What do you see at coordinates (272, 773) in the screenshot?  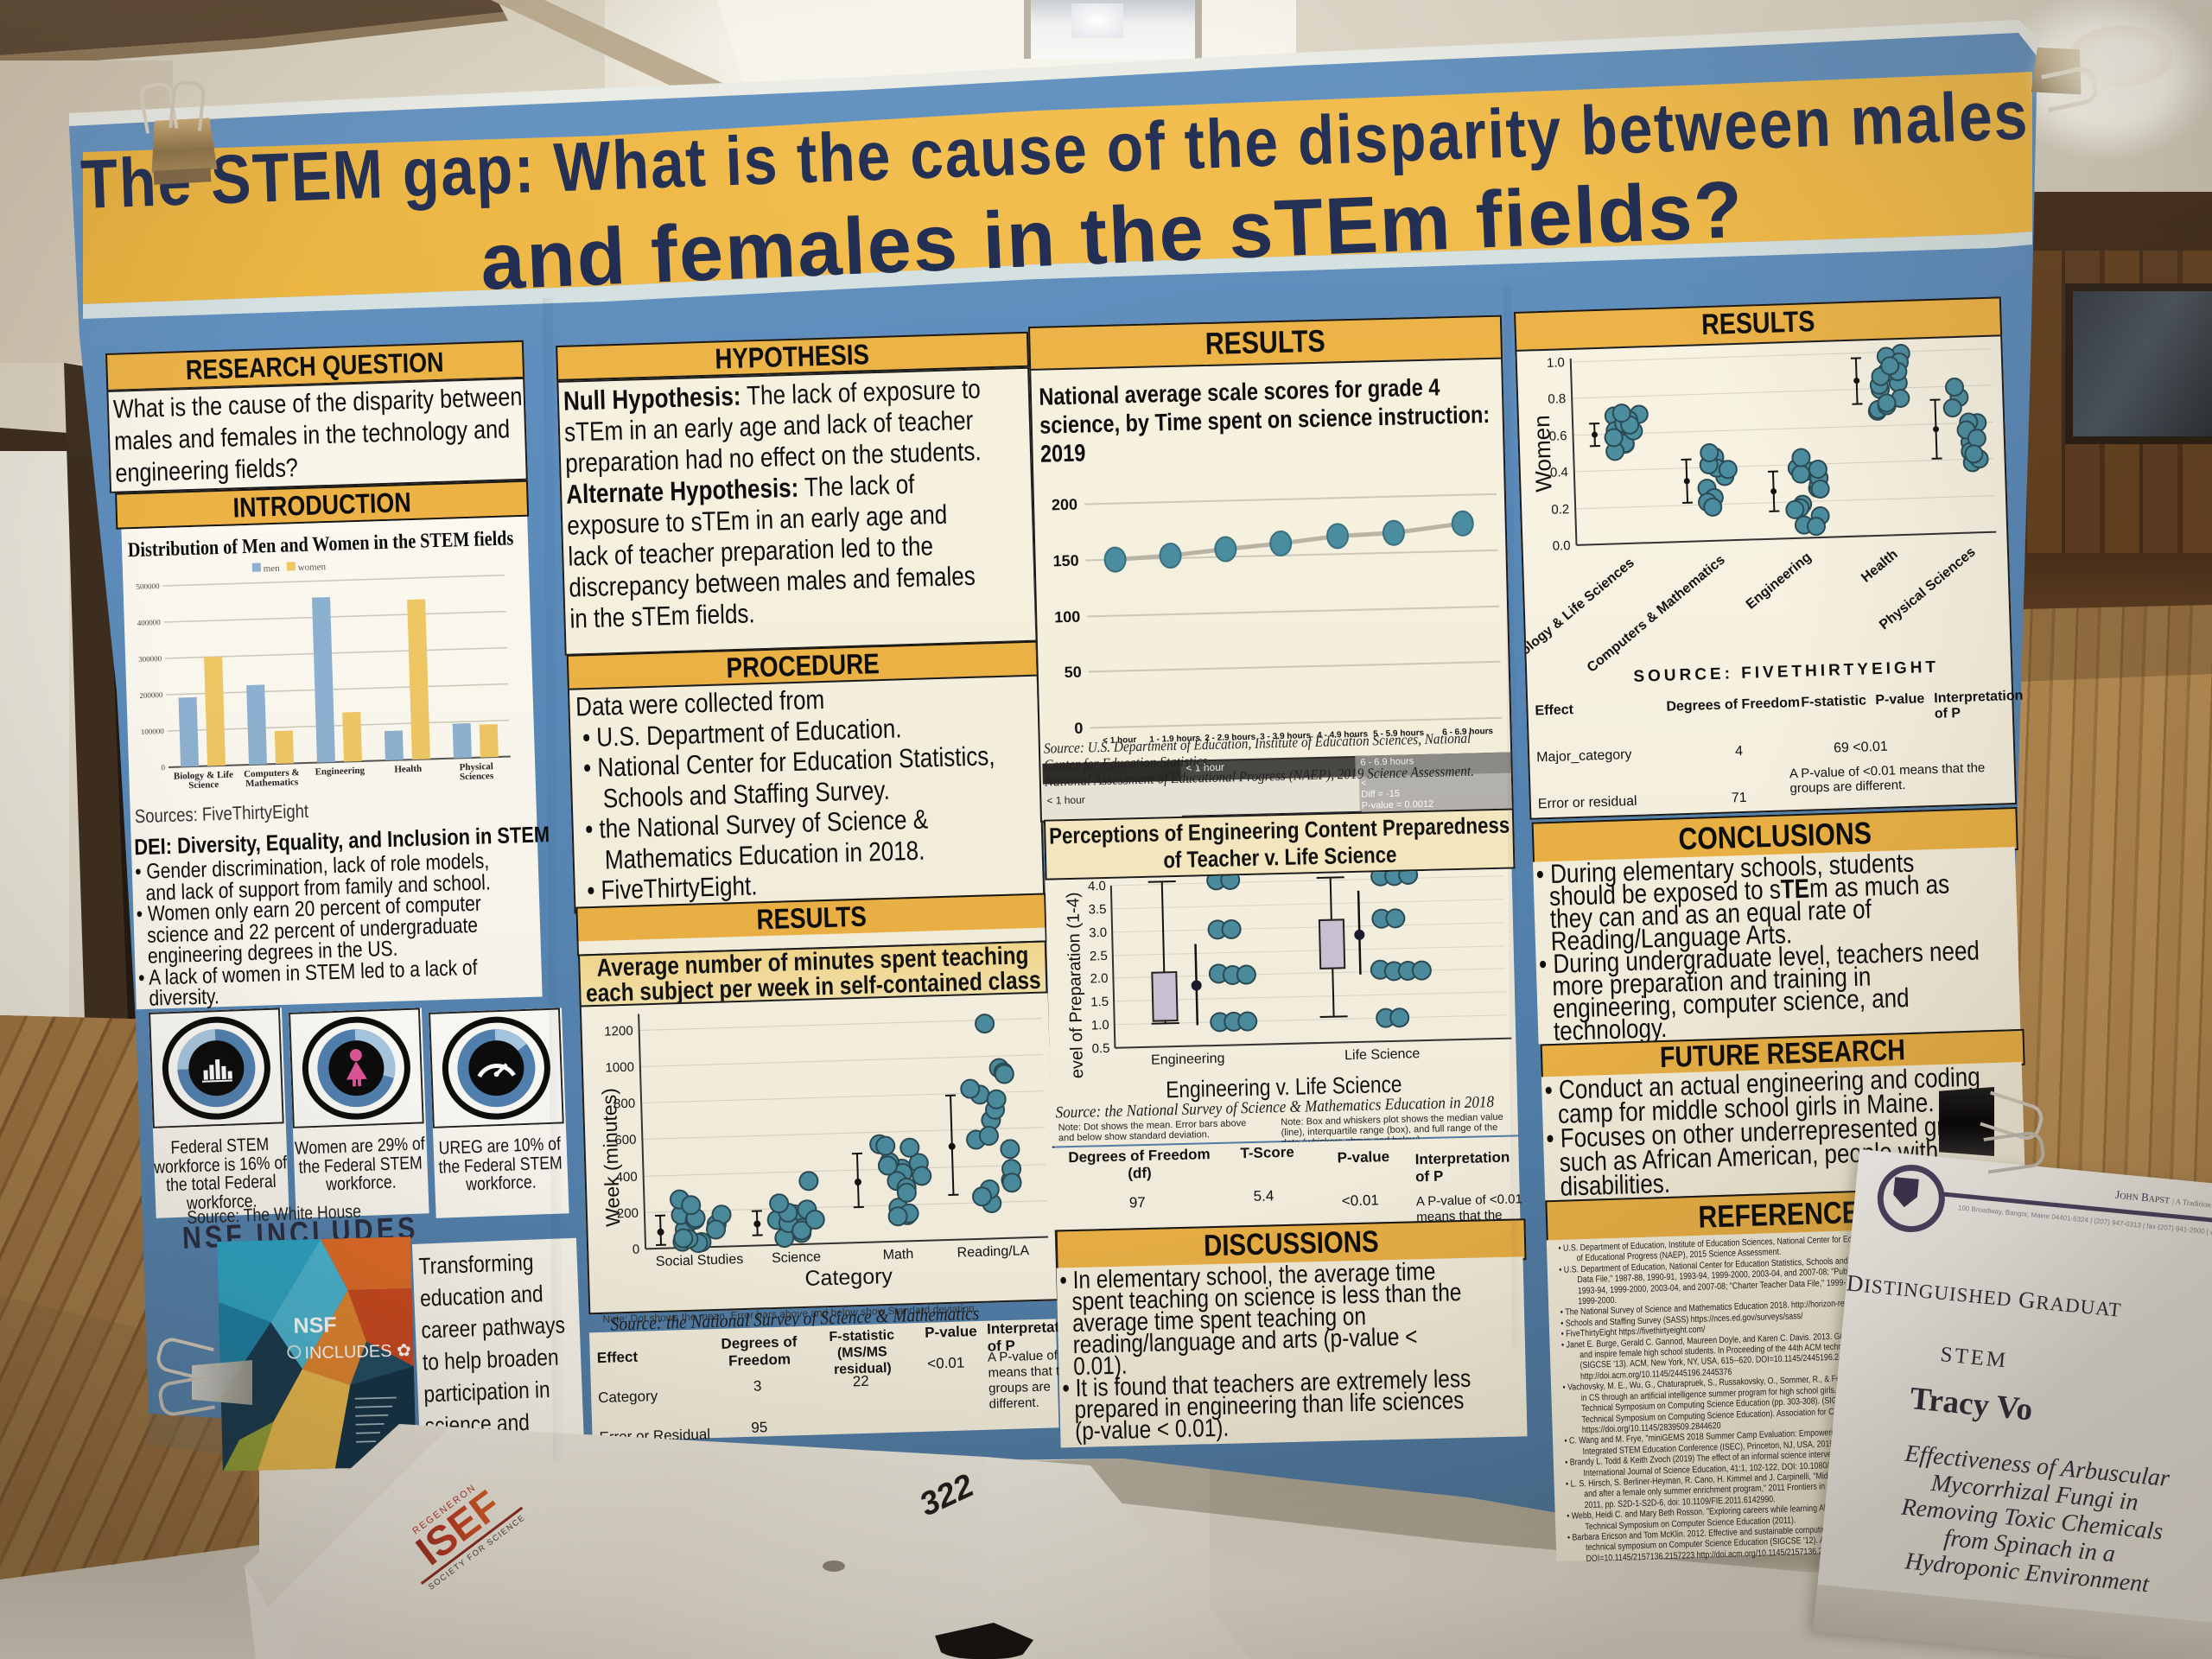 I see `svg-text: Computers &` at bounding box center [272, 773].